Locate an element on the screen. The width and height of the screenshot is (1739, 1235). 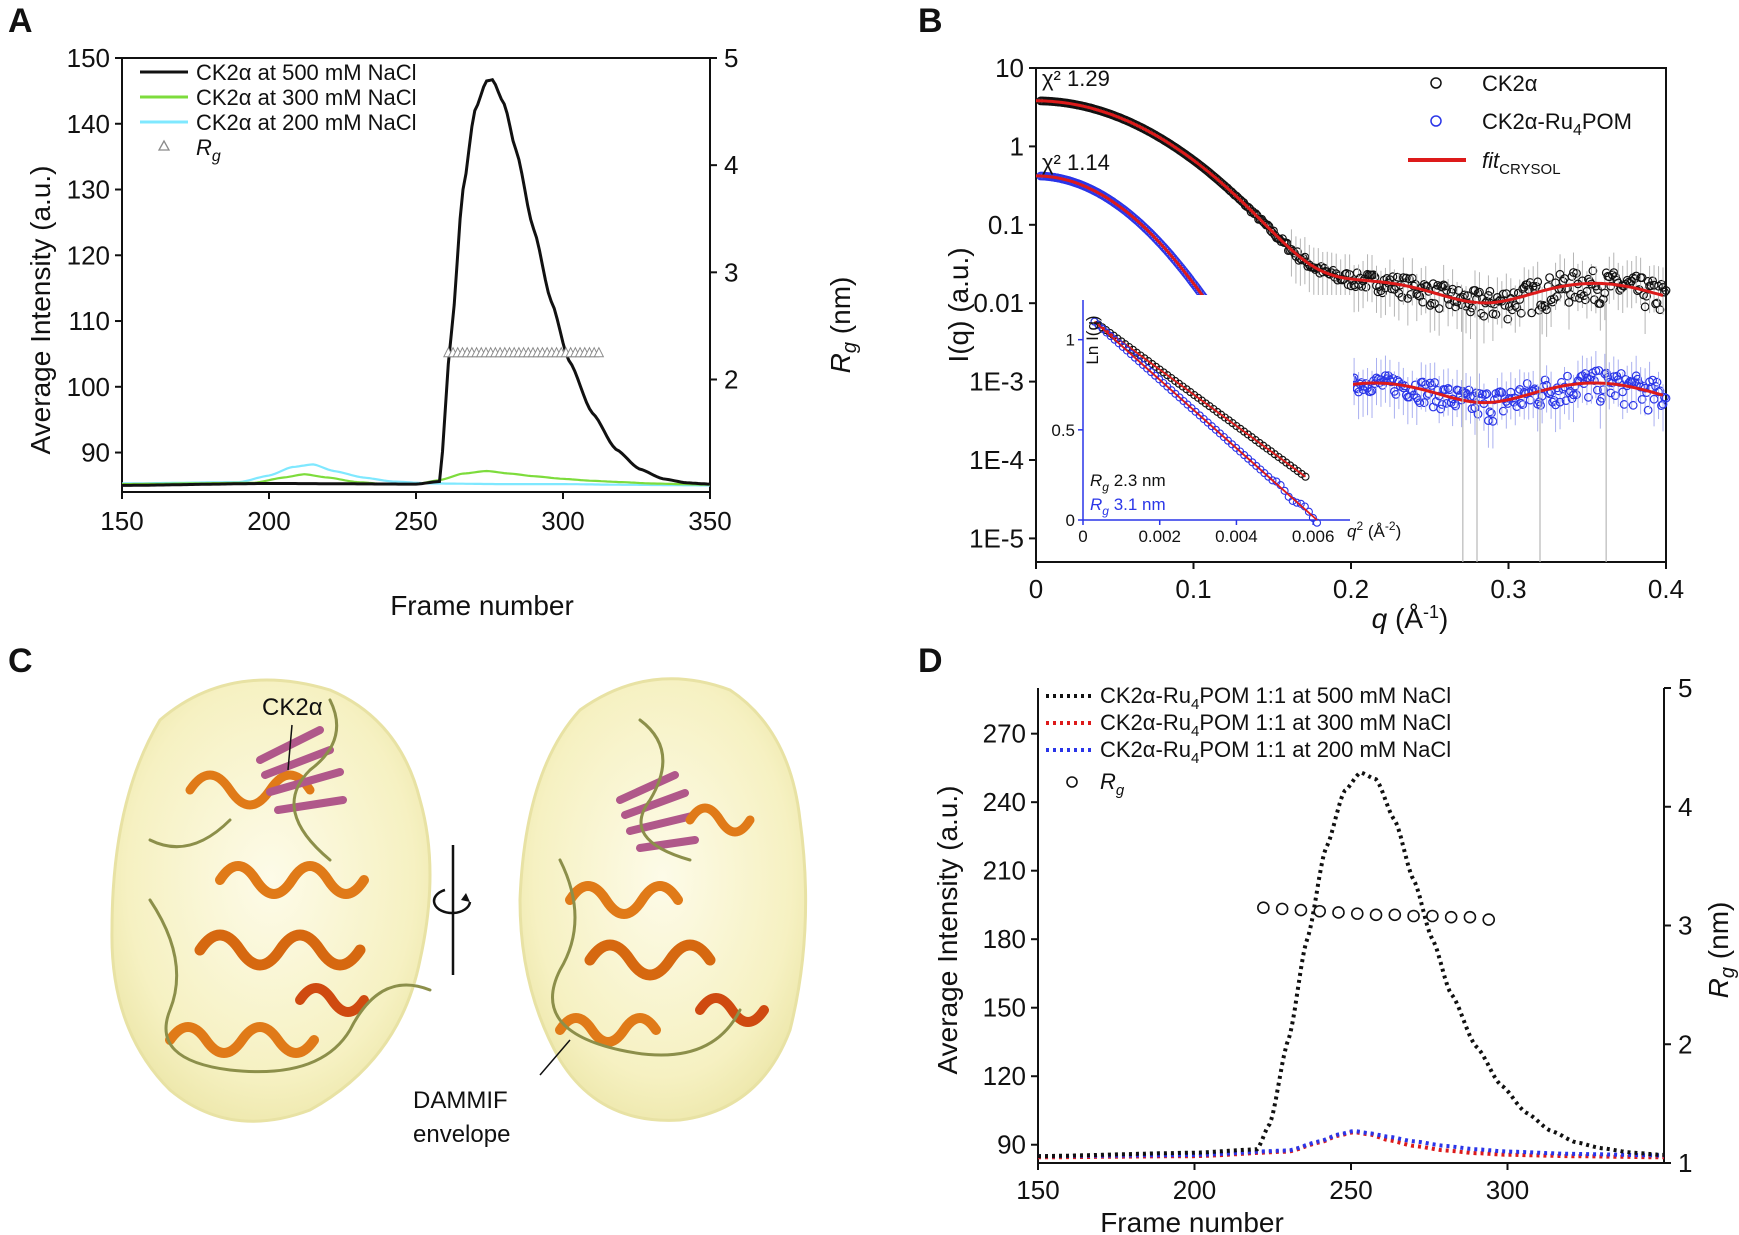
inset-ytick-label: 1 is located at coordinates (1070, 340).